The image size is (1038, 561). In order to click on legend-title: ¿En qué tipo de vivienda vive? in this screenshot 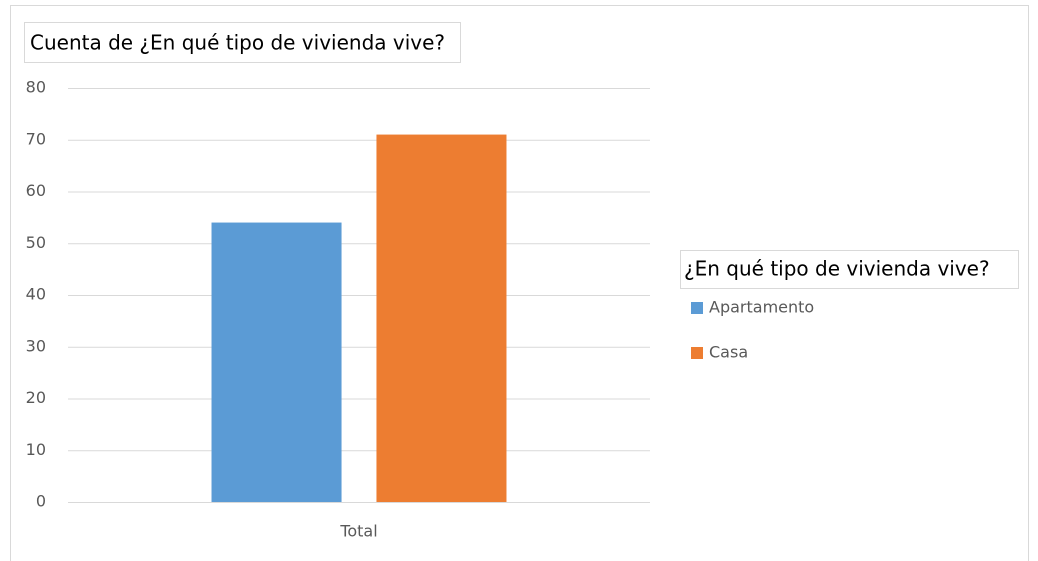, I will do `click(837, 269)`.